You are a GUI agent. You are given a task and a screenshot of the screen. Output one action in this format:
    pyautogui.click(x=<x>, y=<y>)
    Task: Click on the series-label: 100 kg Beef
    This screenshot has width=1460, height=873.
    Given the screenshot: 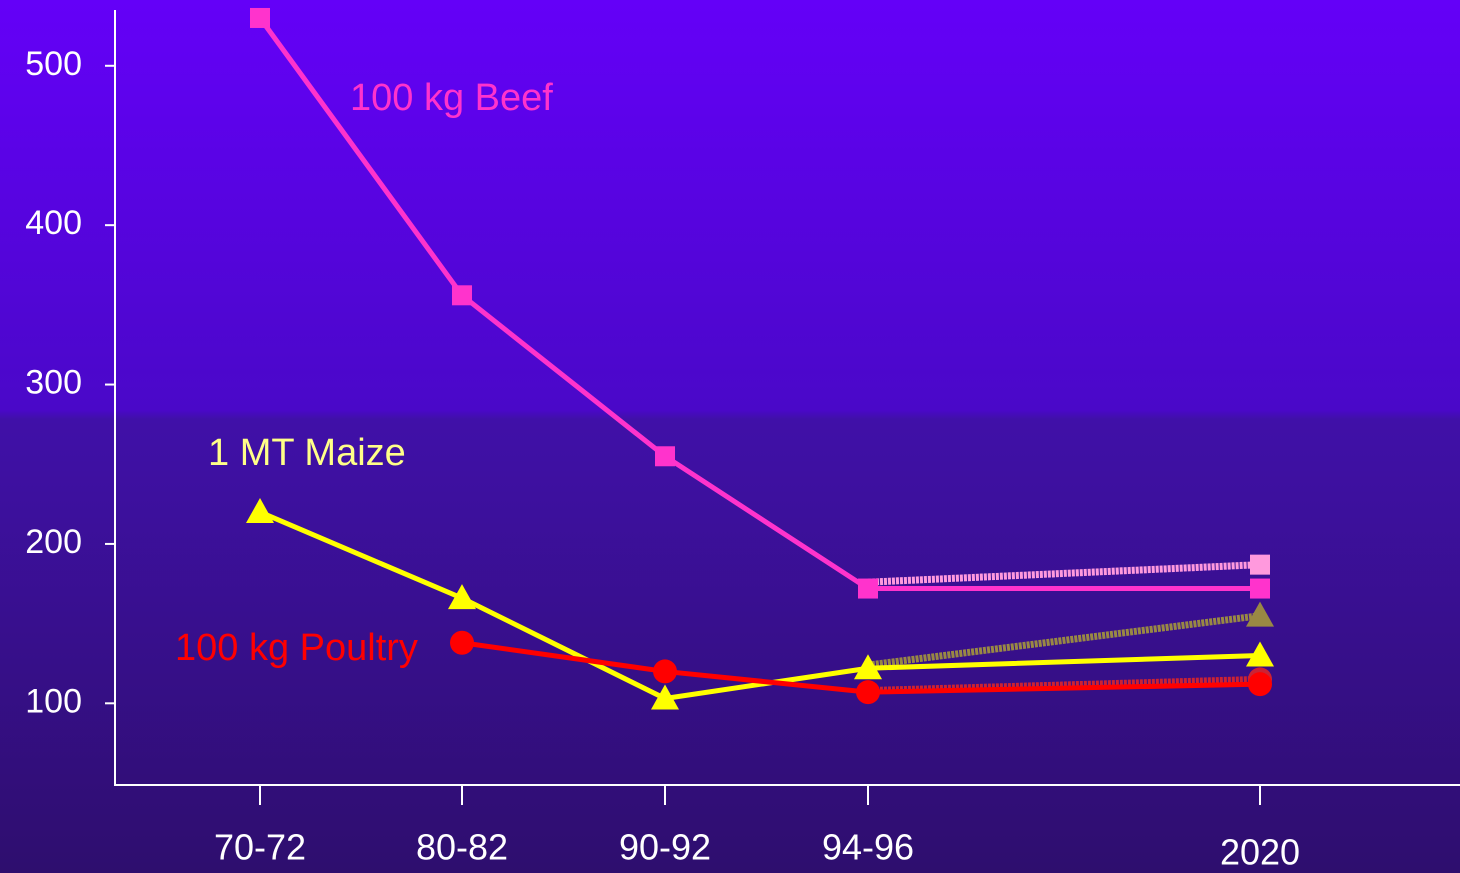 What is the action you would take?
    pyautogui.click(x=451, y=98)
    